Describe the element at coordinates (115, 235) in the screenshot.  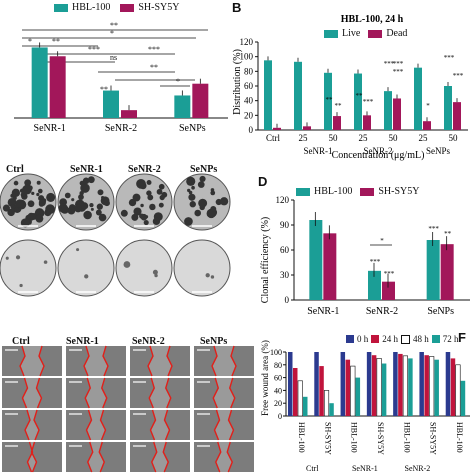
I see `colony-plates` at that location.